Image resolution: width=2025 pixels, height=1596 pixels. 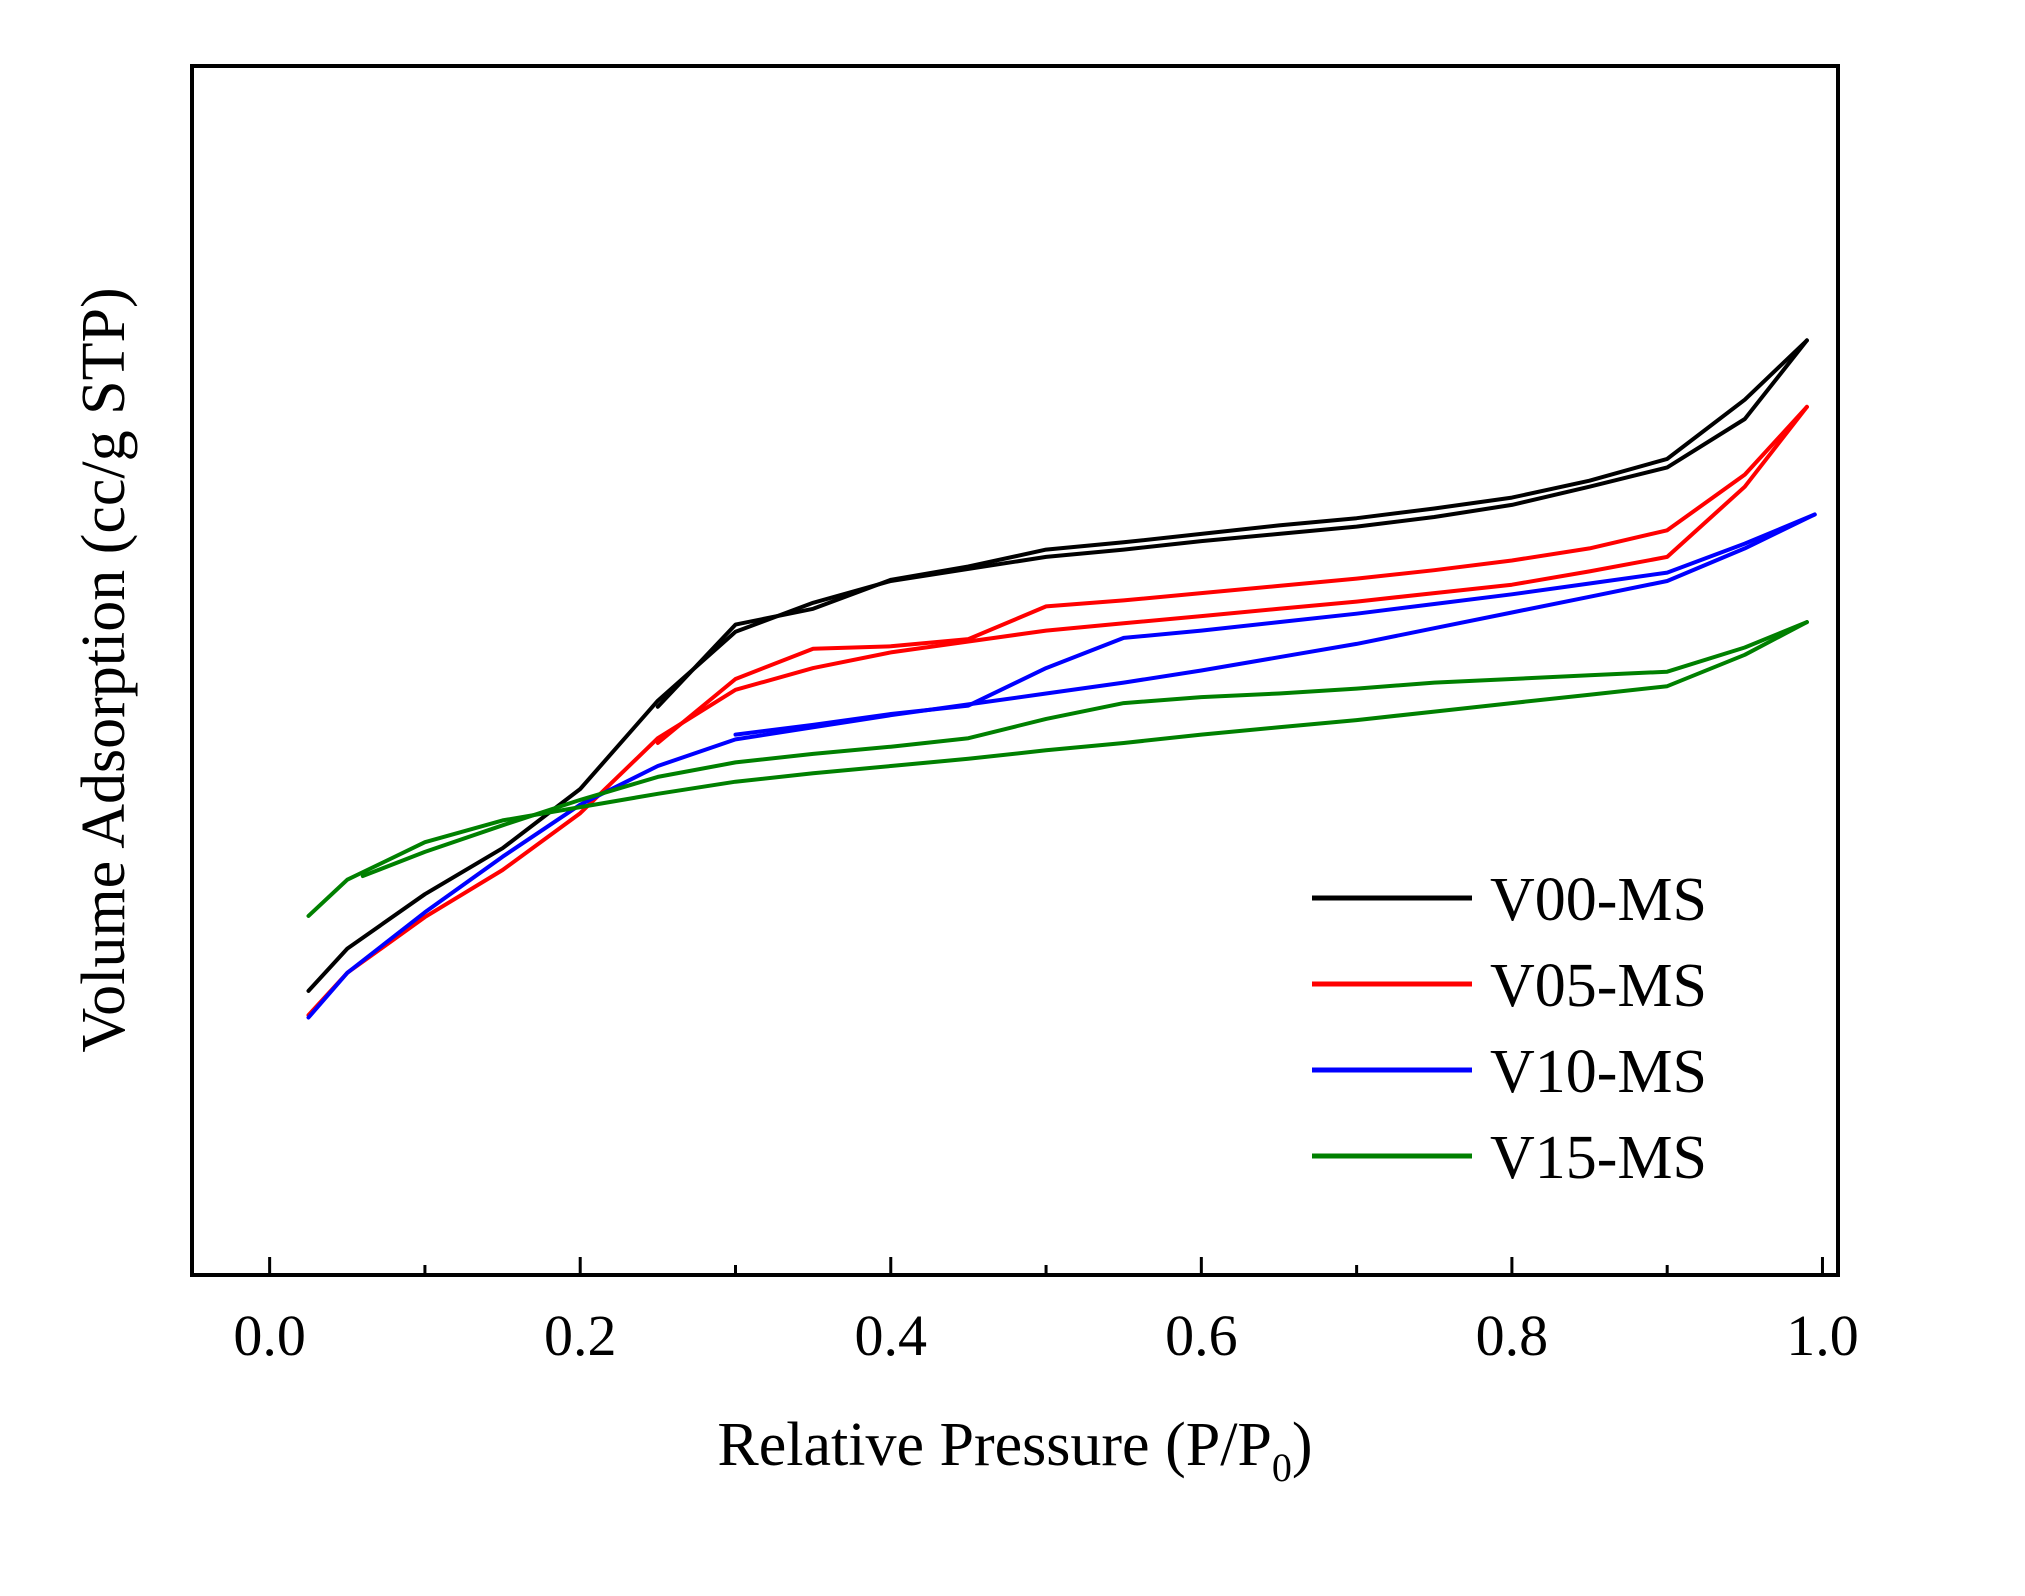 I want to click on legend-label-v10-ms: V10-MS, so click(x=1598, y=1072).